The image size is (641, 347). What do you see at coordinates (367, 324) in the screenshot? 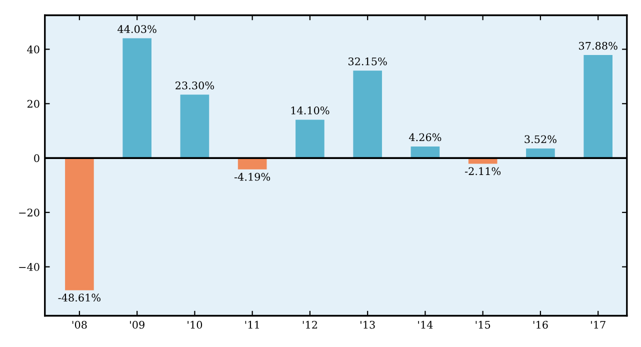
I see `x-tick-label: '13` at bounding box center [367, 324].